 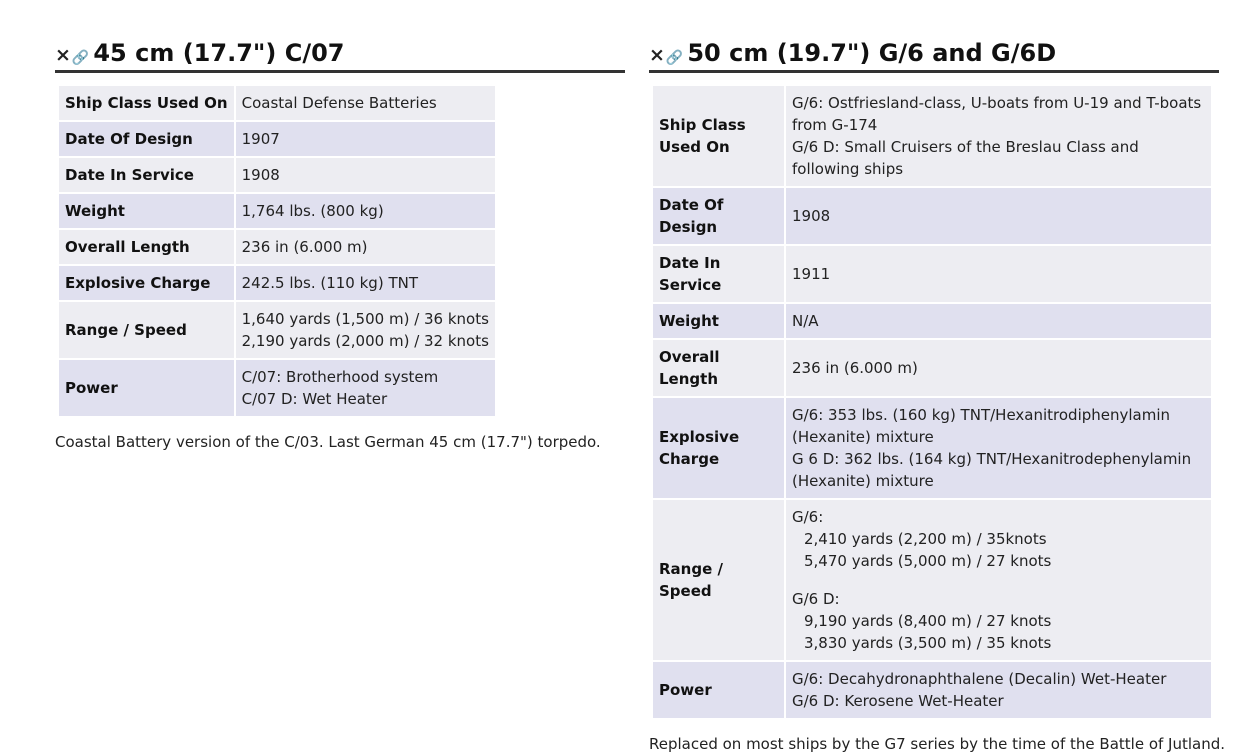 What do you see at coordinates (808, 517) in the screenshot?
I see `value-line: G/6:` at bounding box center [808, 517].